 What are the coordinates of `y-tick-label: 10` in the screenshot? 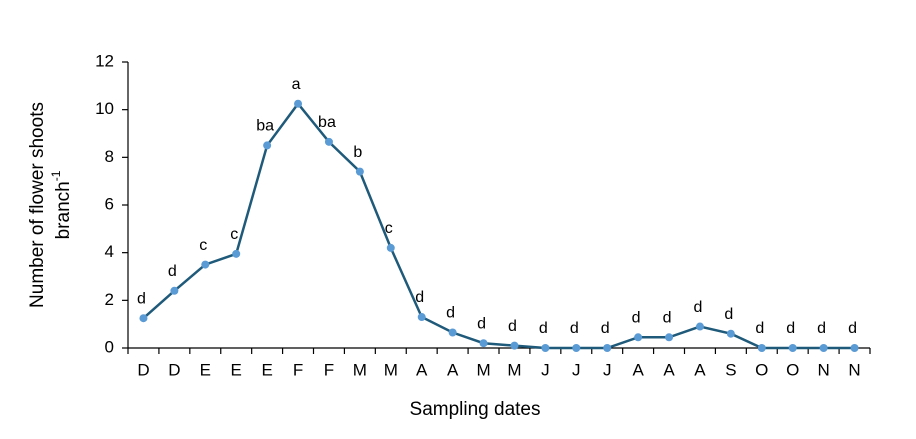 It's located at (104, 108).